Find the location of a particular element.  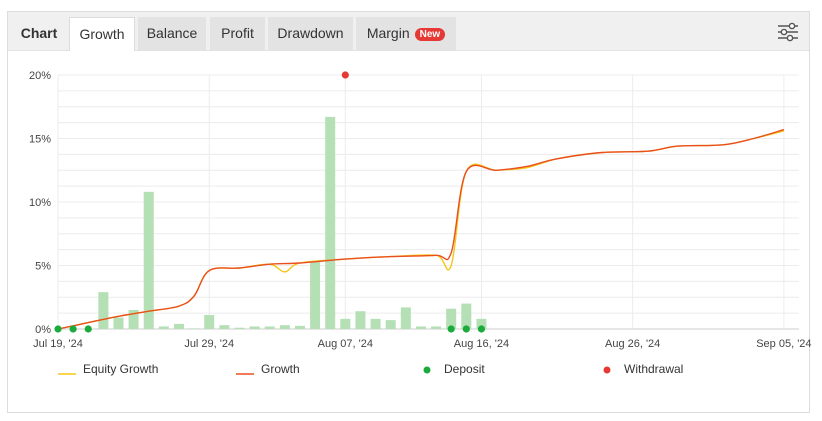

legend-label: Equity Growth is located at coordinates (121, 369).